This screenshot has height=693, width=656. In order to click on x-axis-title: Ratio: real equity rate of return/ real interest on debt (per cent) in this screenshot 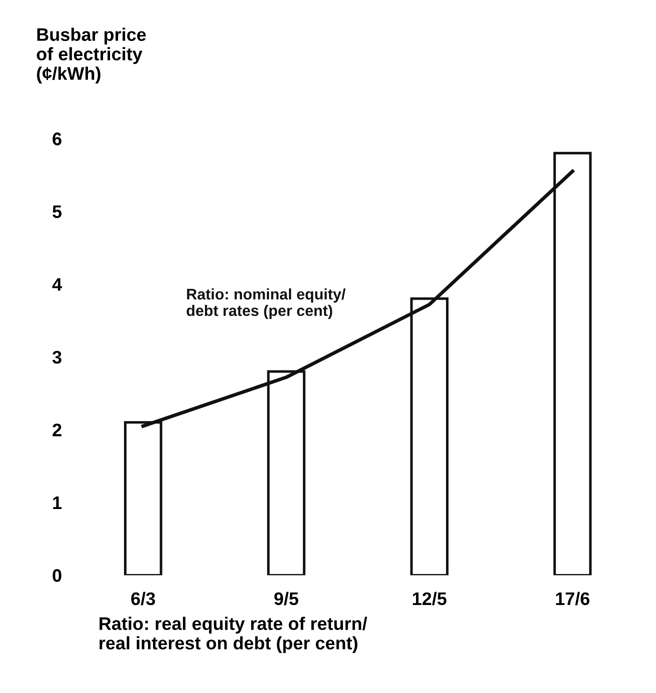, I will do `click(234, 635)`.